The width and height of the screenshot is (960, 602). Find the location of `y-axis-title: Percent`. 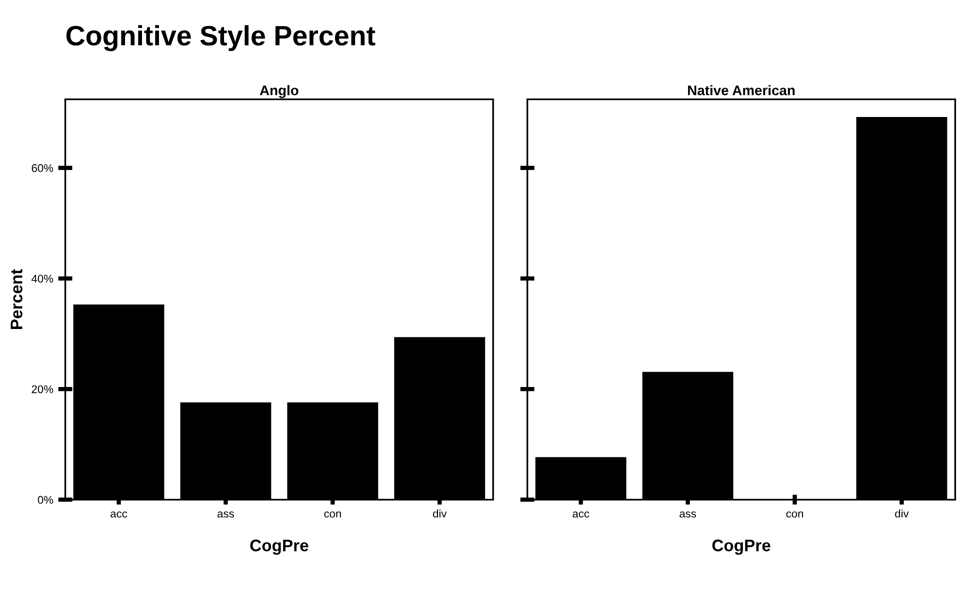

y-axis-title: Percent is located at coordinates (16, 299).